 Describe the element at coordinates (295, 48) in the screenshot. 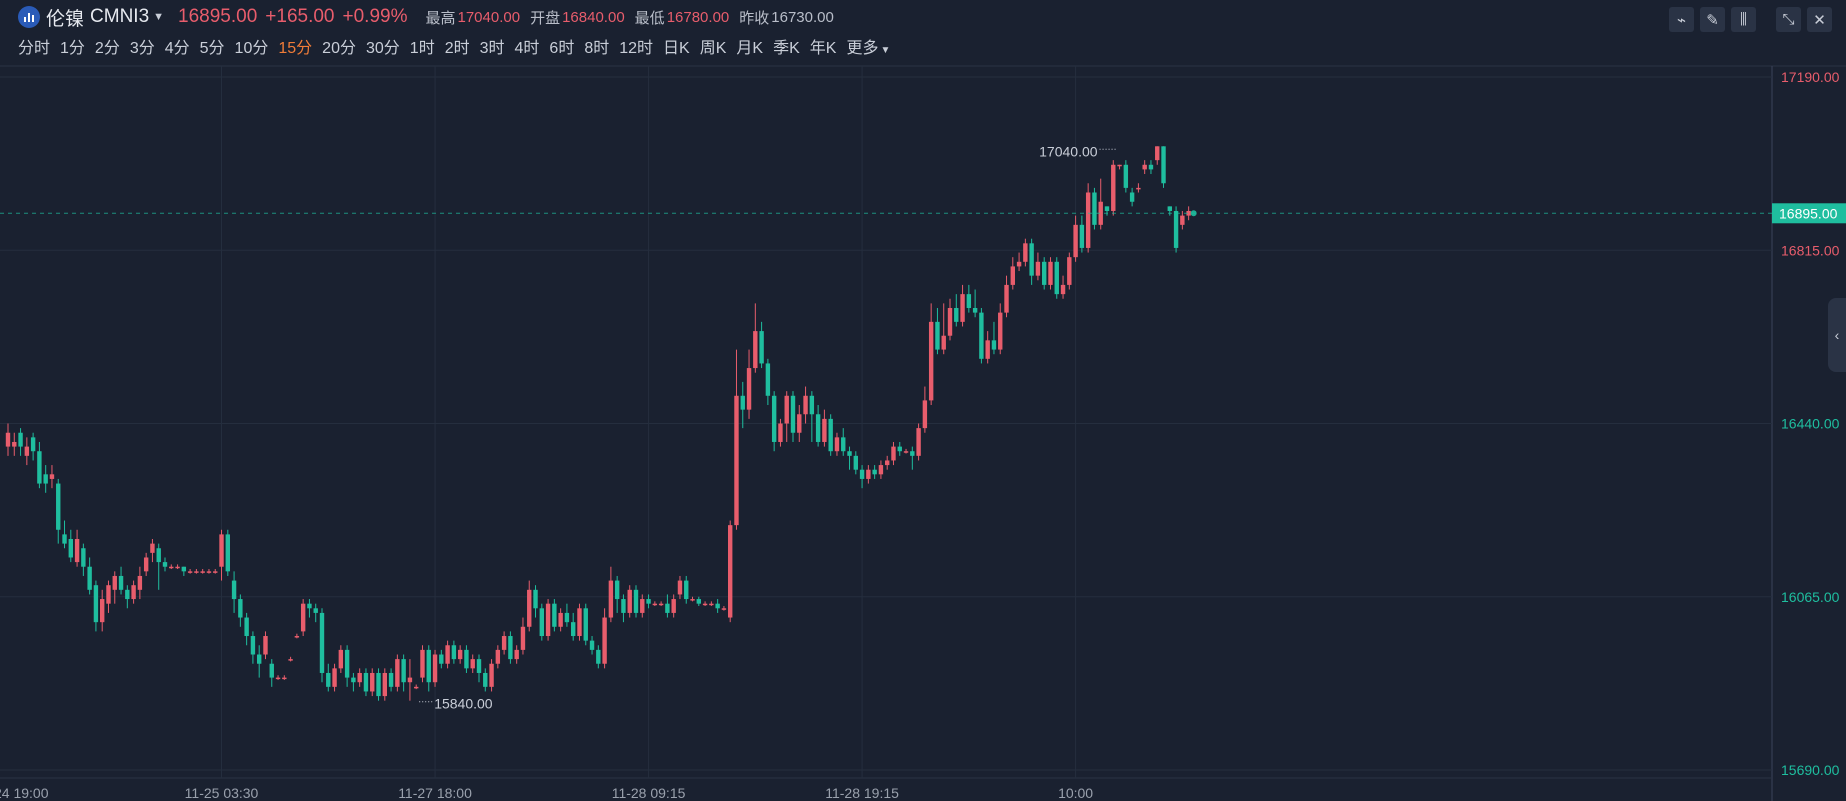

I see `timeframe-button: 15分` at that location.